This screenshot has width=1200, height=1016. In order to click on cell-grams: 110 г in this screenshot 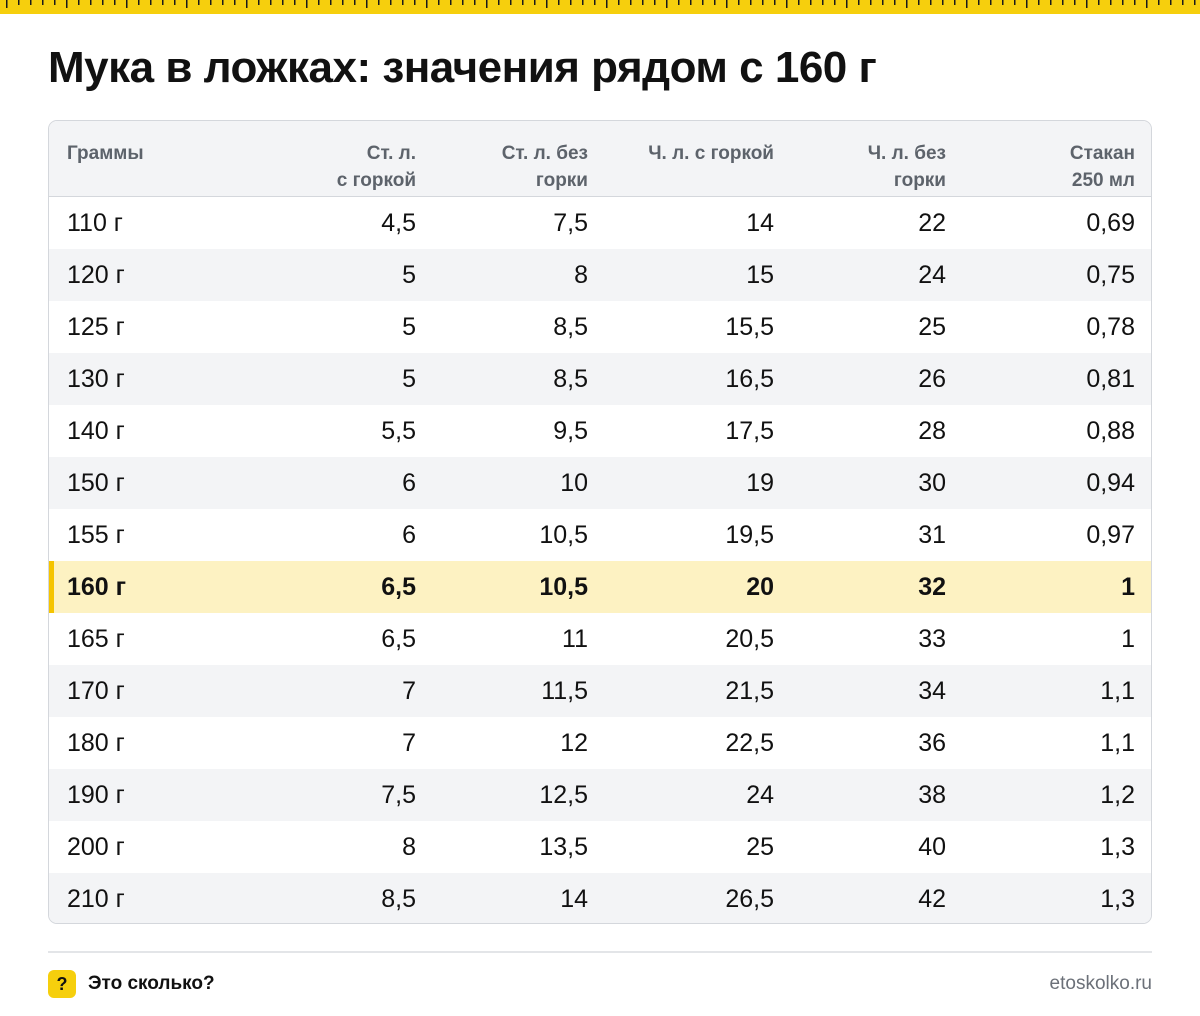, I will do `click(95, 222)`.